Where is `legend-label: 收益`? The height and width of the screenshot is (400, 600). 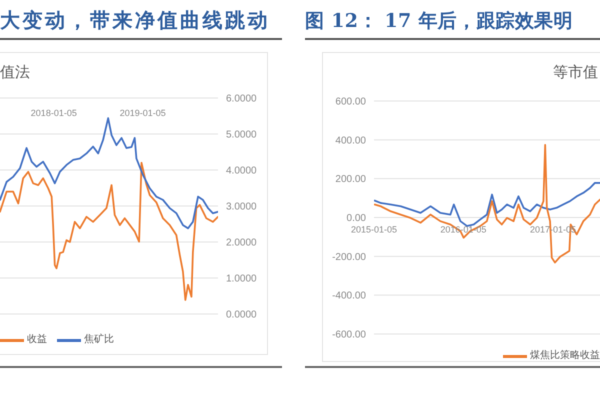 legend-label: 收益 is located at coordinates (37, 340).